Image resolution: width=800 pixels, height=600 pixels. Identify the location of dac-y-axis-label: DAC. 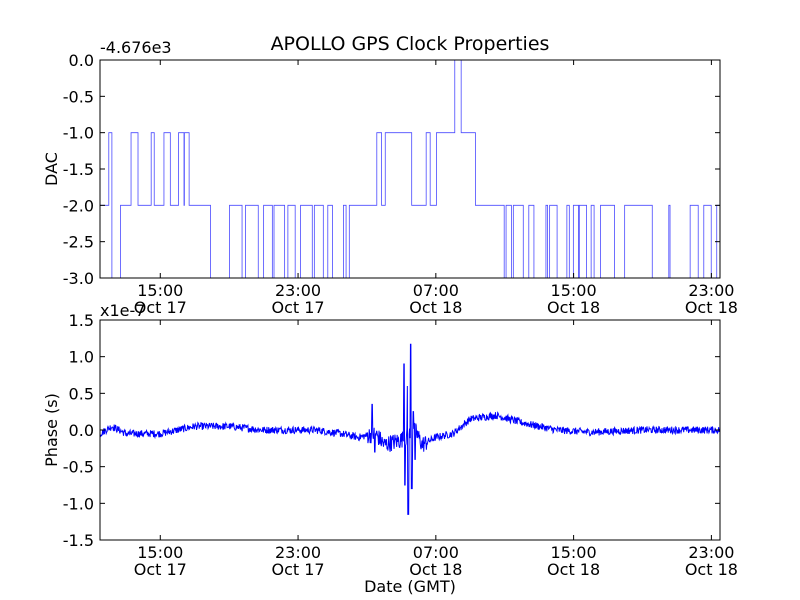
(51, 169).